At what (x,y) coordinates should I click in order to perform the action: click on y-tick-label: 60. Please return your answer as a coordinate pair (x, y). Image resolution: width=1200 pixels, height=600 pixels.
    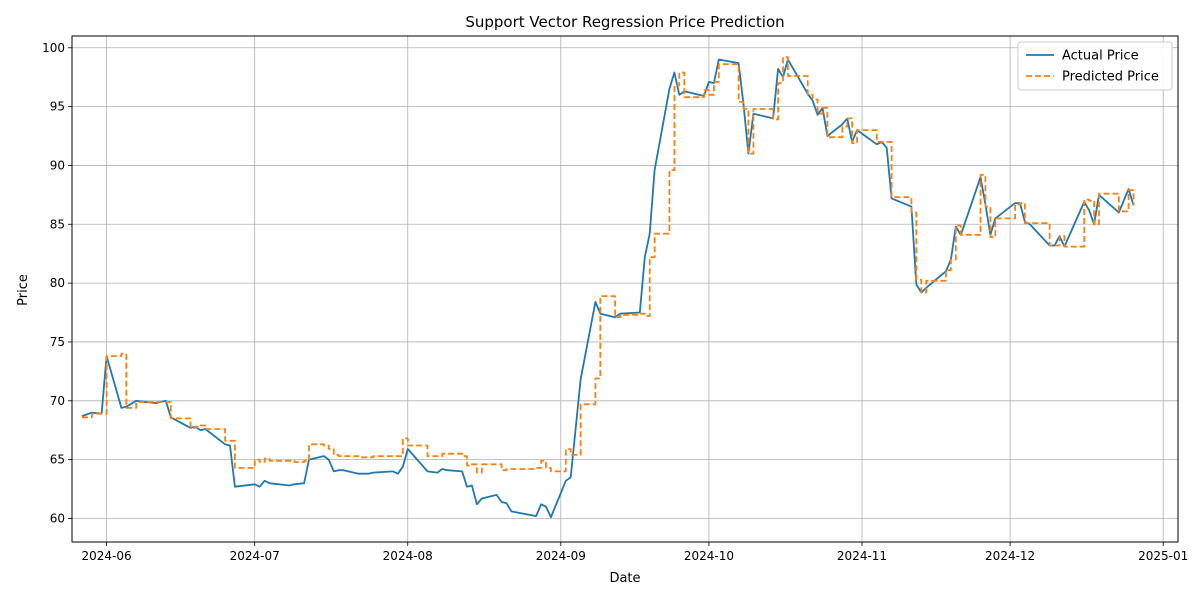
    Looking at the image, I should click on (57, 518).